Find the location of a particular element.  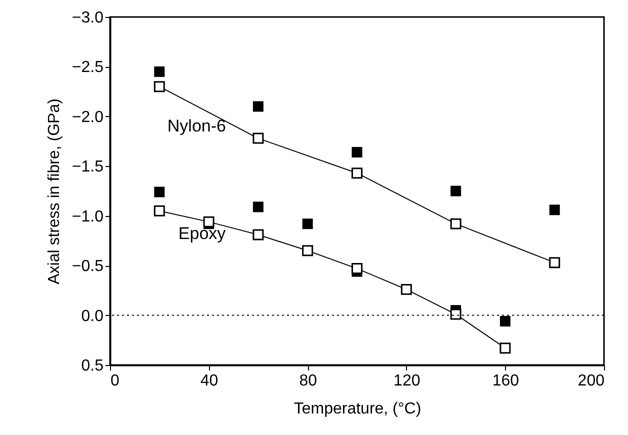

x-tick-label: 200 is located at coordinates (591, 381).